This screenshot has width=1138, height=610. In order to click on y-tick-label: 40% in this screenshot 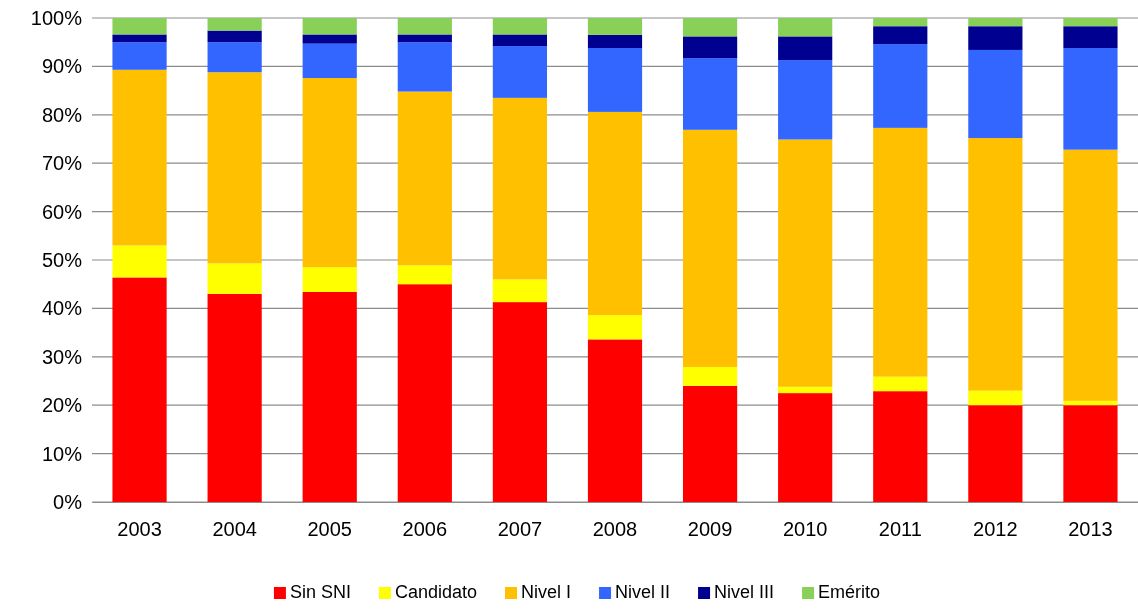, I will do `click(62, 308)`.